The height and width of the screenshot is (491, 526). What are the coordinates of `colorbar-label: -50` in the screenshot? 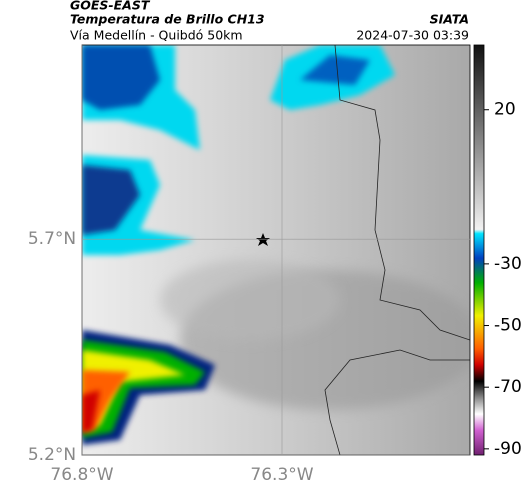 It's located at (508, 326).